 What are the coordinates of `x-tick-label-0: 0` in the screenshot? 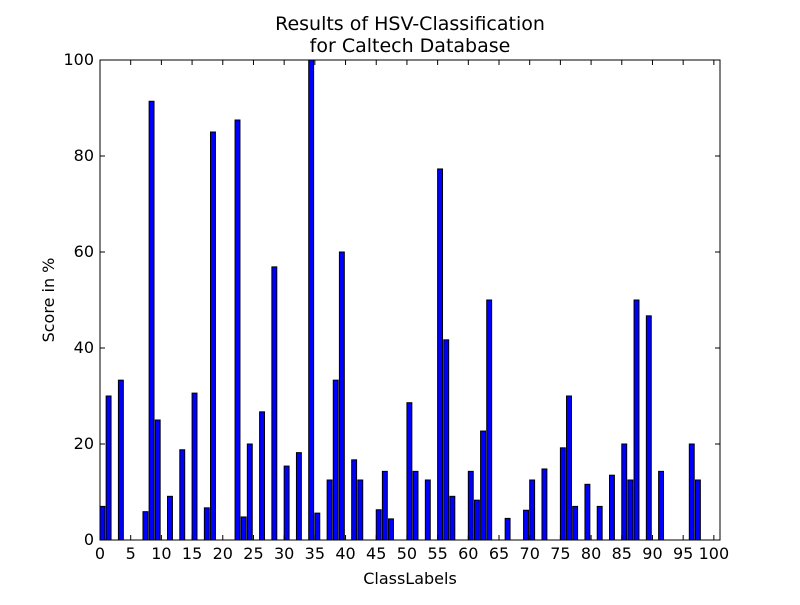 It's located at (100, 553).